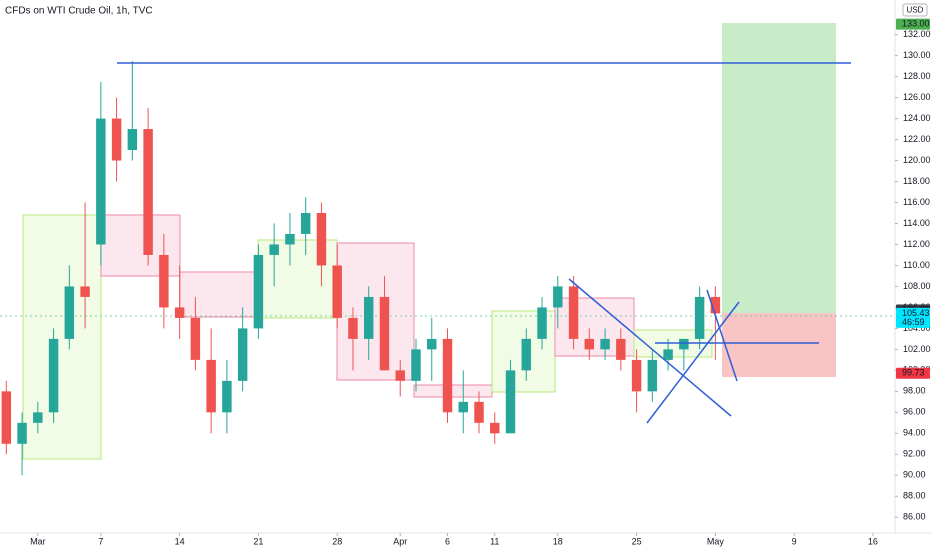 Image resolution: width=932 pixels, height=550 pixels. Describe the element at coordinates (914, 517) in the screenshot. I see `y-tick-label: 86.00` at that location.